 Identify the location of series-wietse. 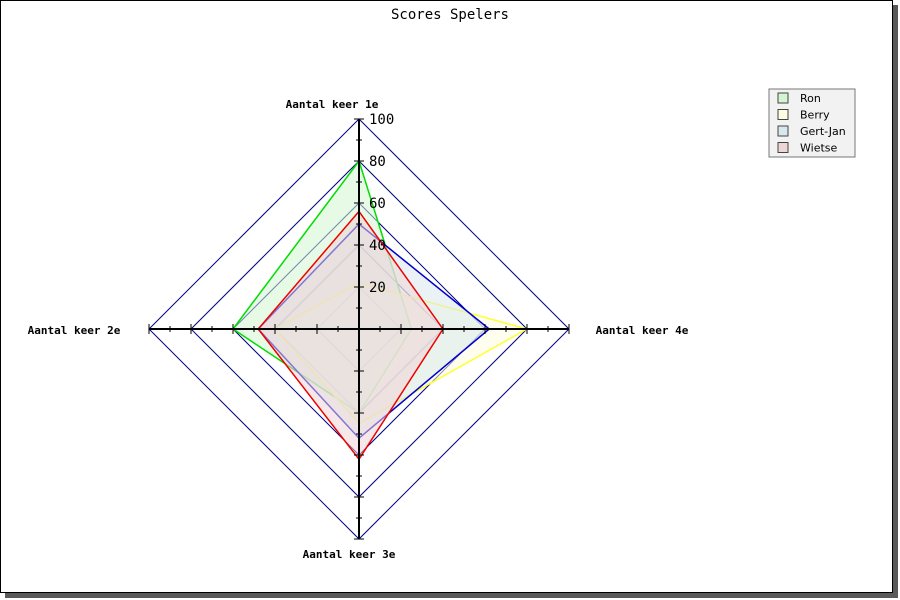
(350, 335).